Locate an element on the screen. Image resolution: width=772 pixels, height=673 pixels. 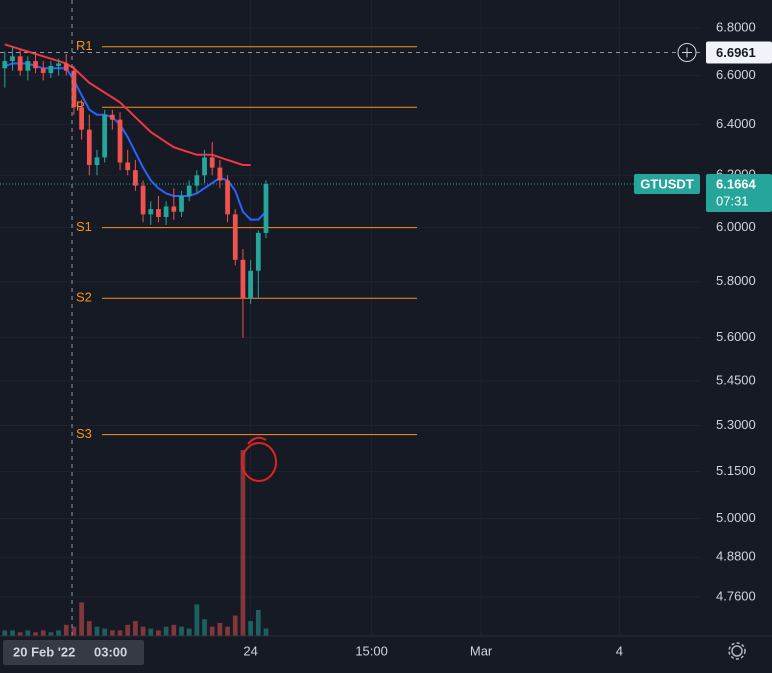
y-tick-label: 5.1500 is located at coordinates (736, 470).